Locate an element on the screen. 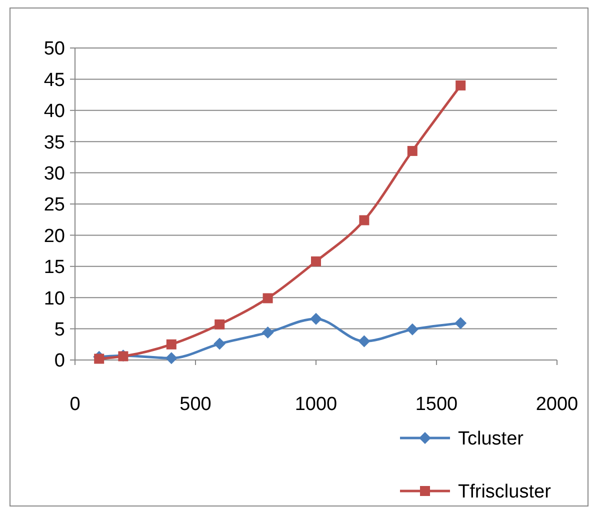  y-tick-label: 40 is located at coordinates (54, 111).